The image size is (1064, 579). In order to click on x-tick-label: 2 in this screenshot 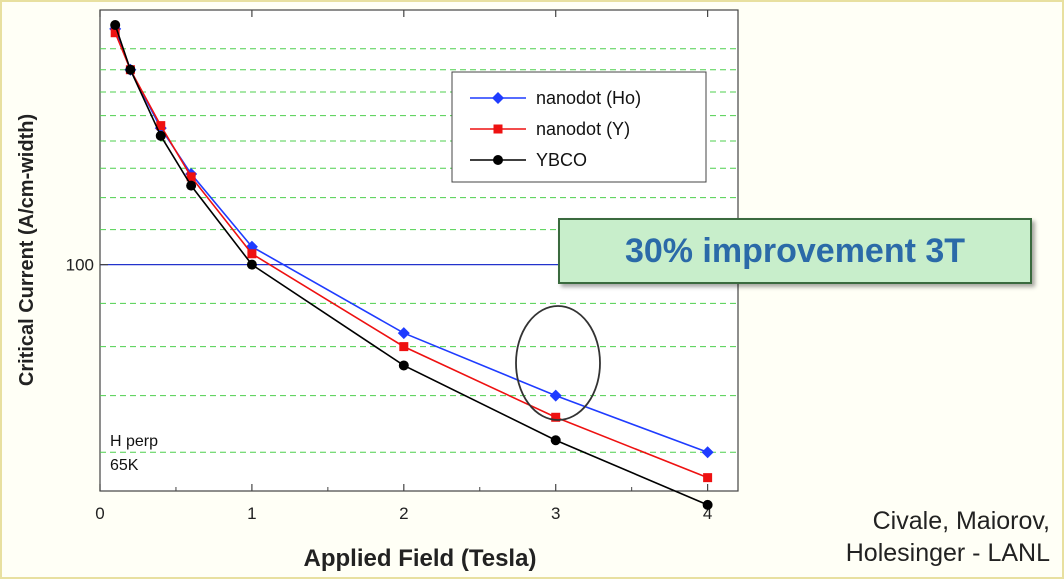, I will do `click(403, 513)`.